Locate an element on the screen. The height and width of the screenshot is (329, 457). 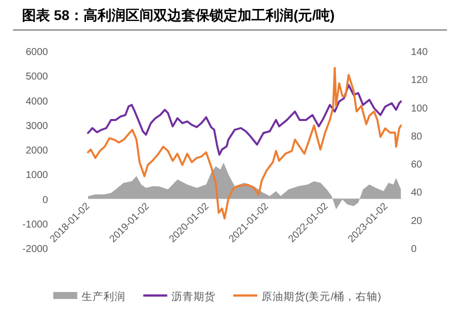
y2-tick-label: 20 is located at coordinates (417, 221).